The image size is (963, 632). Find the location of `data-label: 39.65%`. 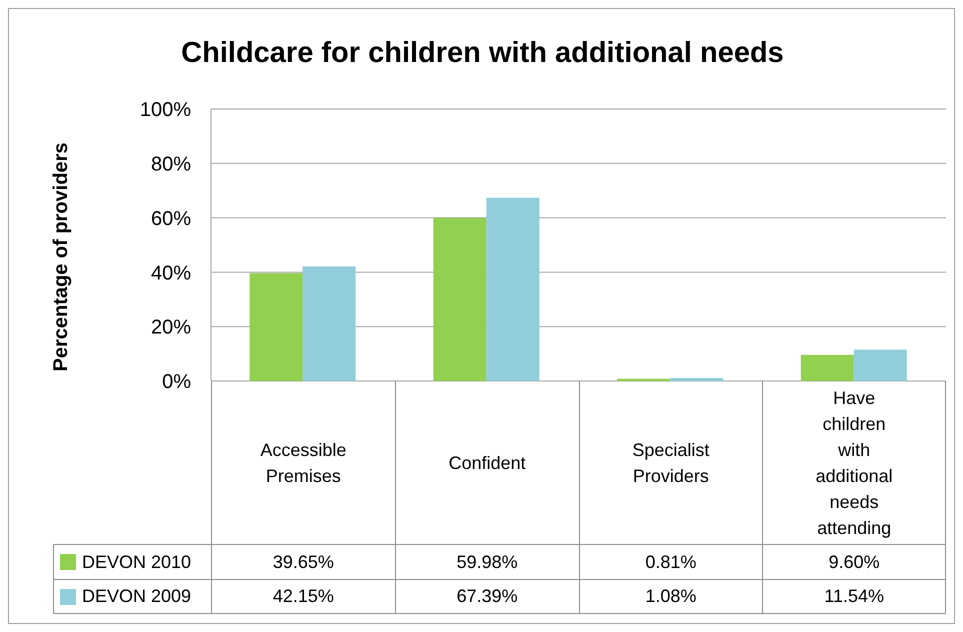

data-label: 39.65% is located at coordinates (303, 561).